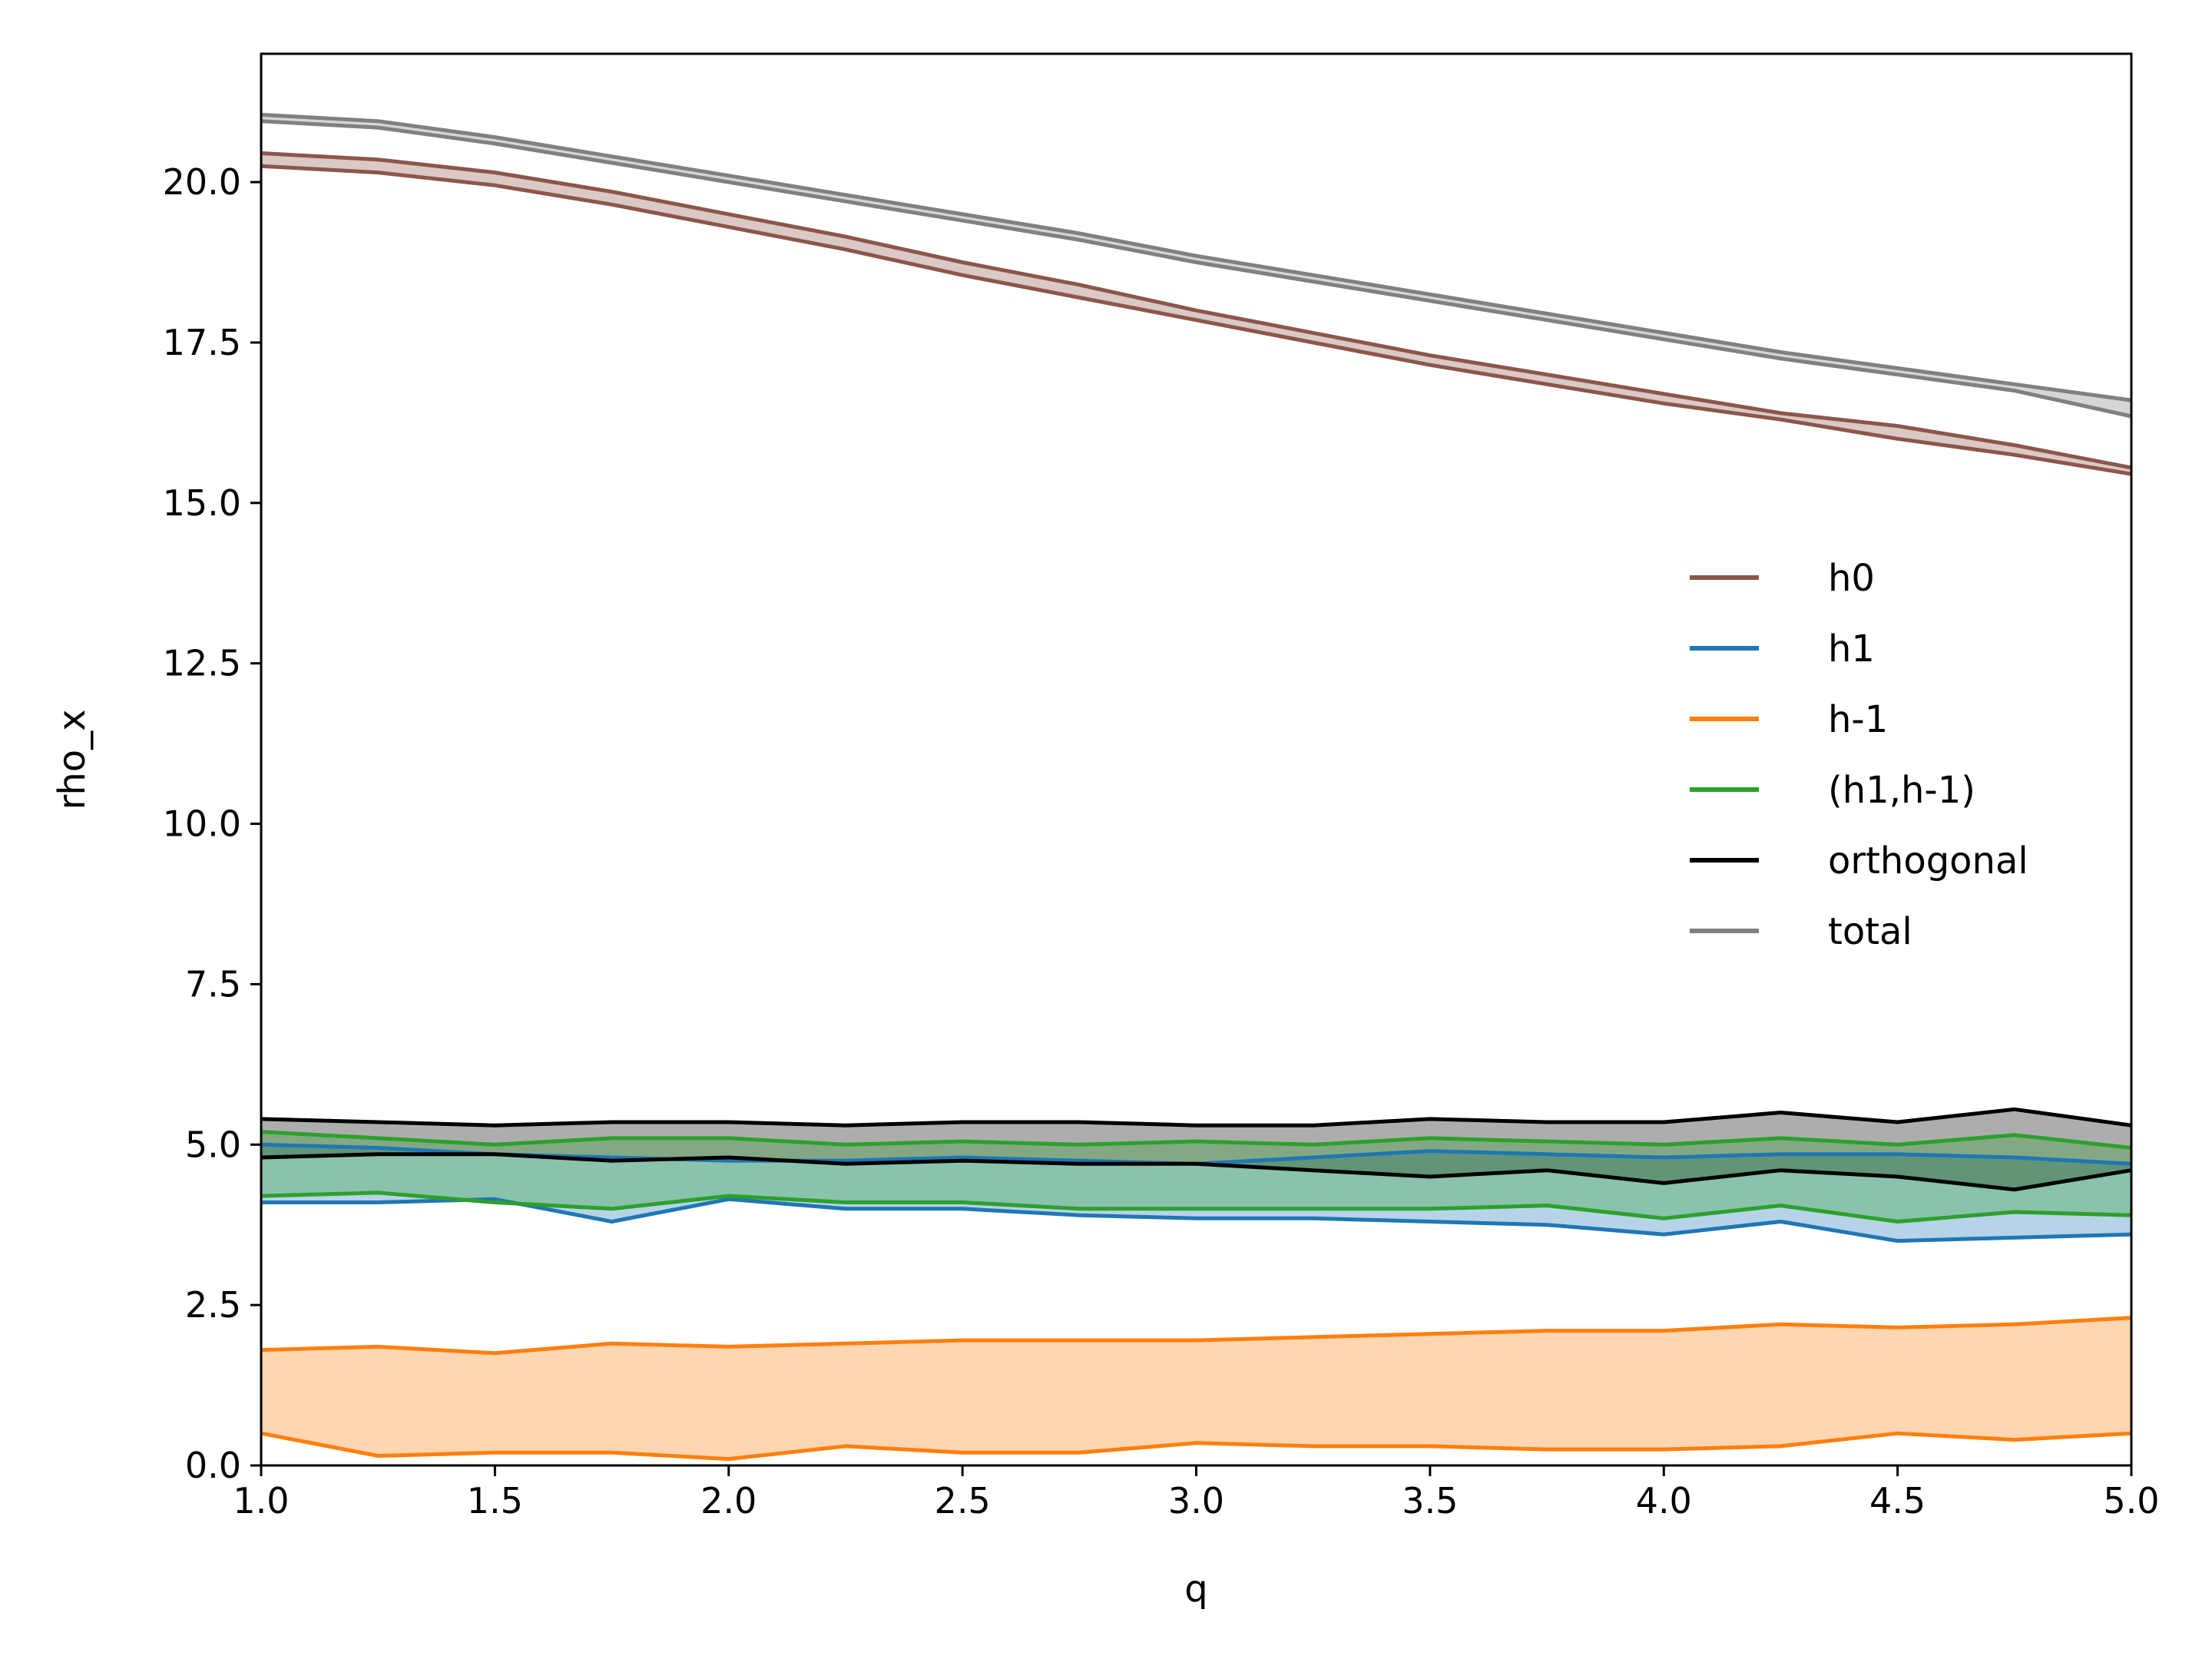  What do you see at coordinates (1852, 649) in the screenshot?
I see `legend-label-h1: h1` at bounding box center [1852, 649].